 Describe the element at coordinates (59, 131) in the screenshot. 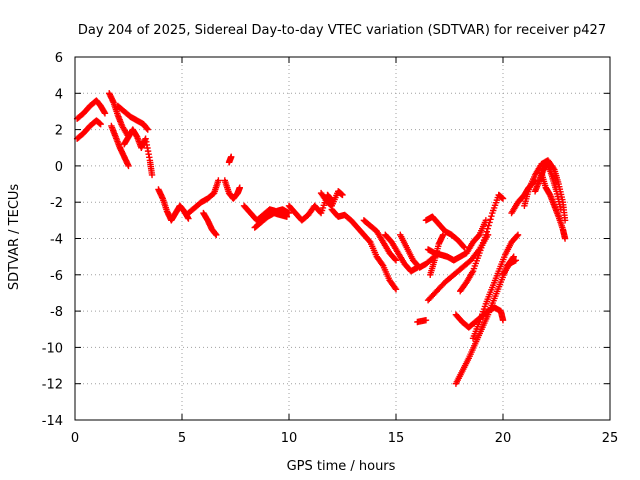

I see `y-tick-label: 2` at that location.